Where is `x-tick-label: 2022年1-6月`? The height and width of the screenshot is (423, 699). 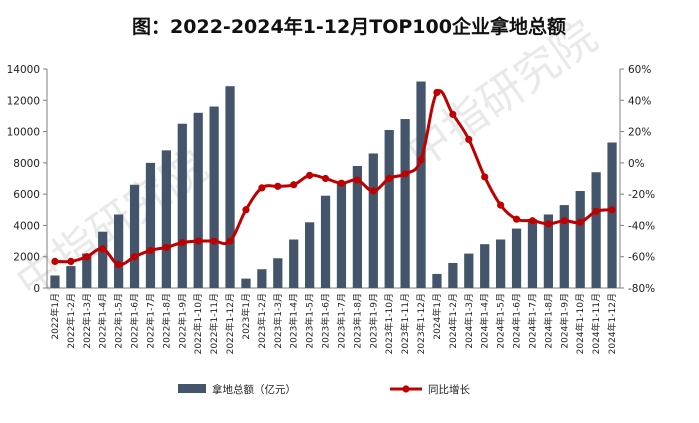 x-tick-label: 2022年1-6月 is located at coordinates (135, 321).